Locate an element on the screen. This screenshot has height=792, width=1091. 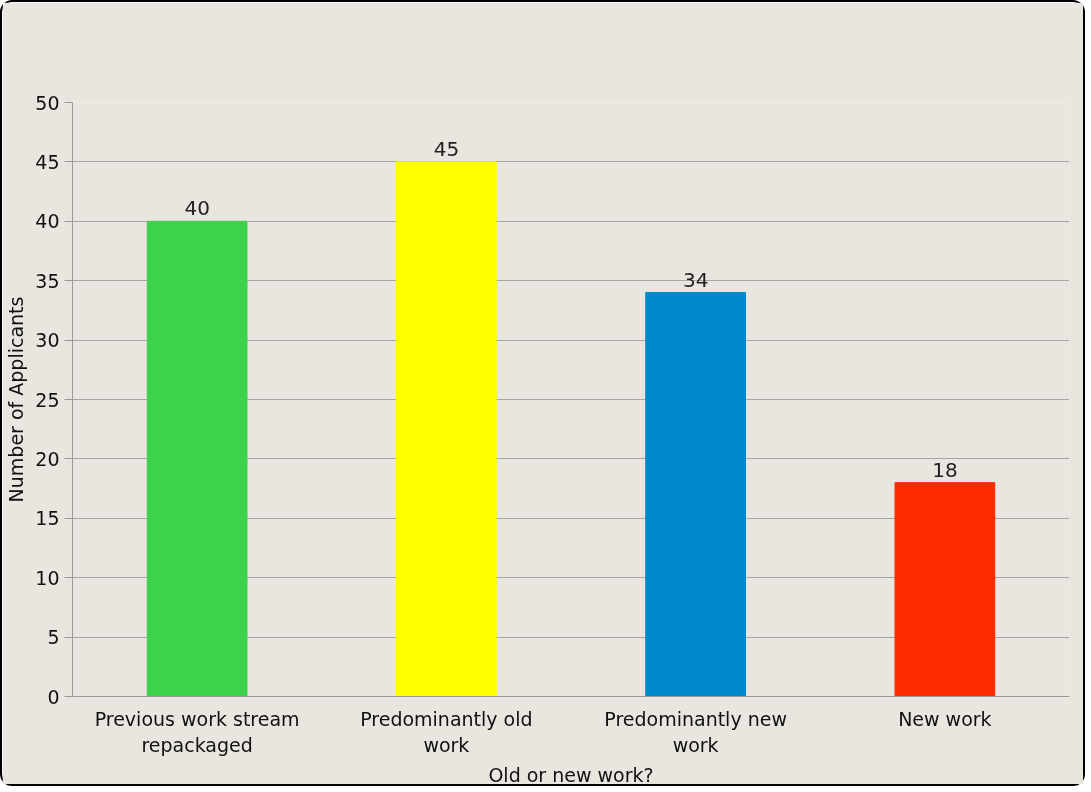
y-tick-label: 0 is located at coordinates (53, 696).